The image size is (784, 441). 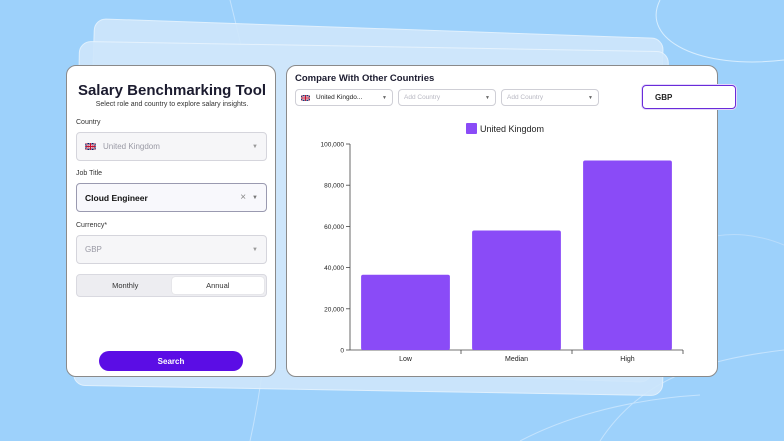 What do you see at coordinates (171, 146) in the screenshot?
I see `country-select: United Kingdom ▼` at bounding box center [171, 146].